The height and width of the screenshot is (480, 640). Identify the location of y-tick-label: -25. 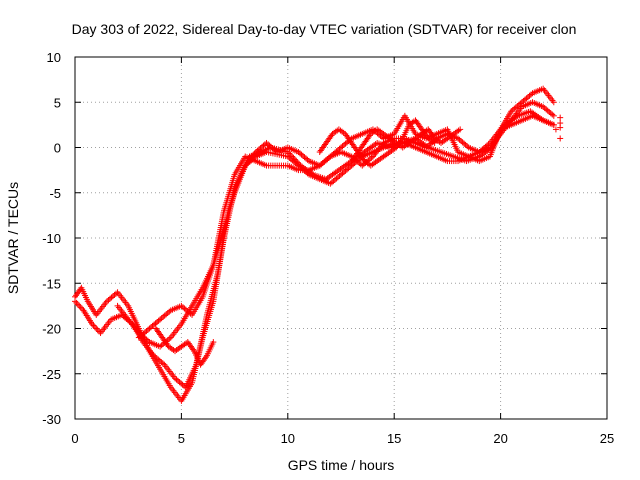
(51, 374).